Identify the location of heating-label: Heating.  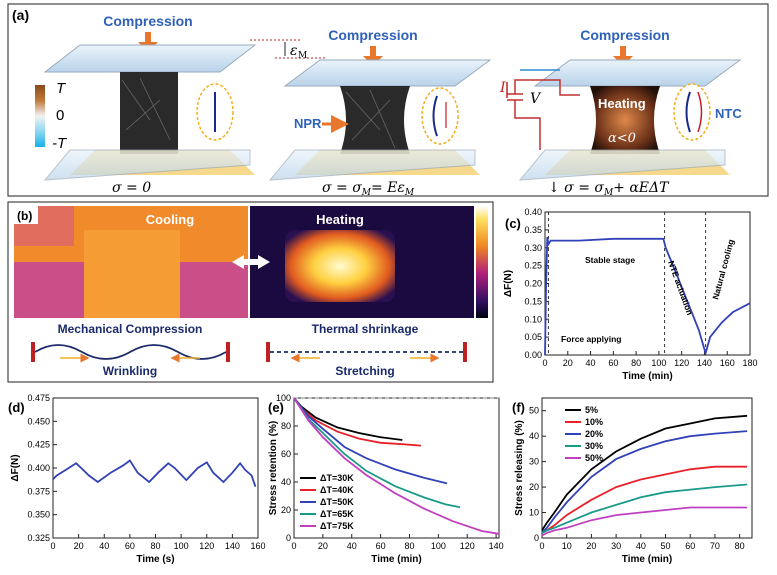
(622, 103).